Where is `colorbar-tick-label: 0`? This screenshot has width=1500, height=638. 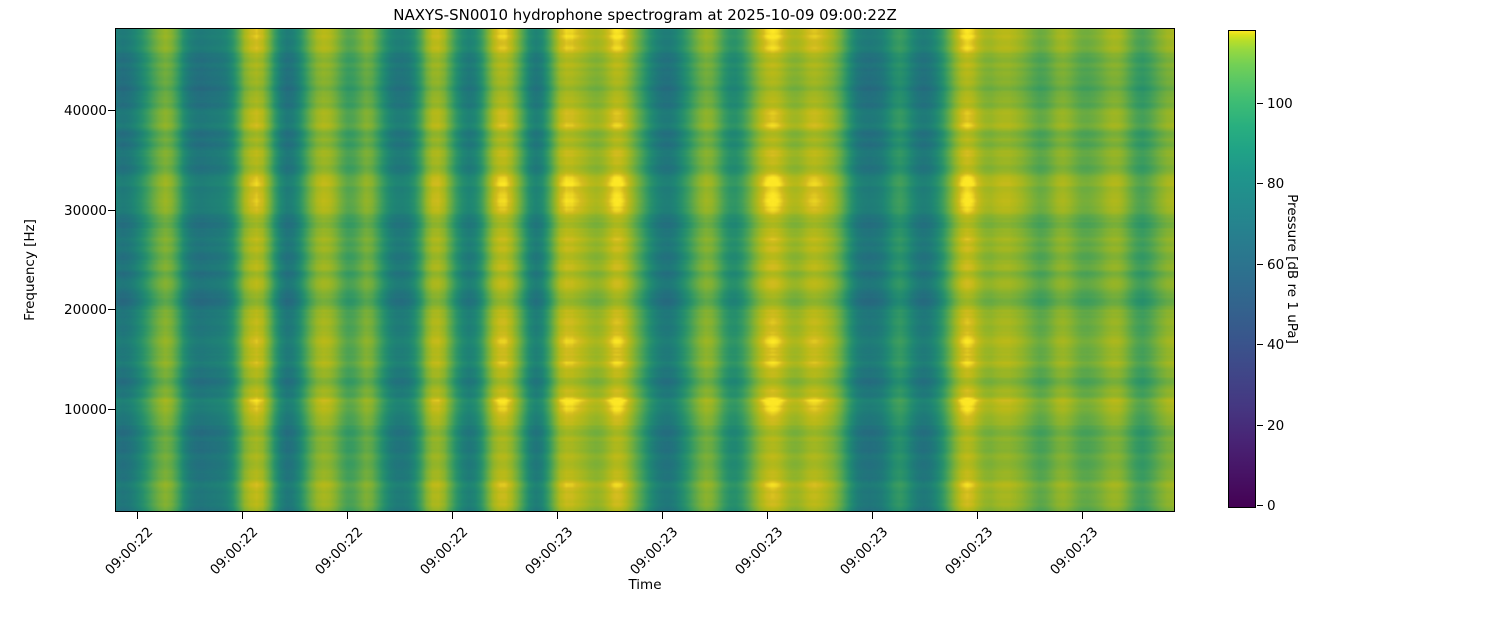
colorbar-tick-label: 0 is located at coordinates (1271, 506).